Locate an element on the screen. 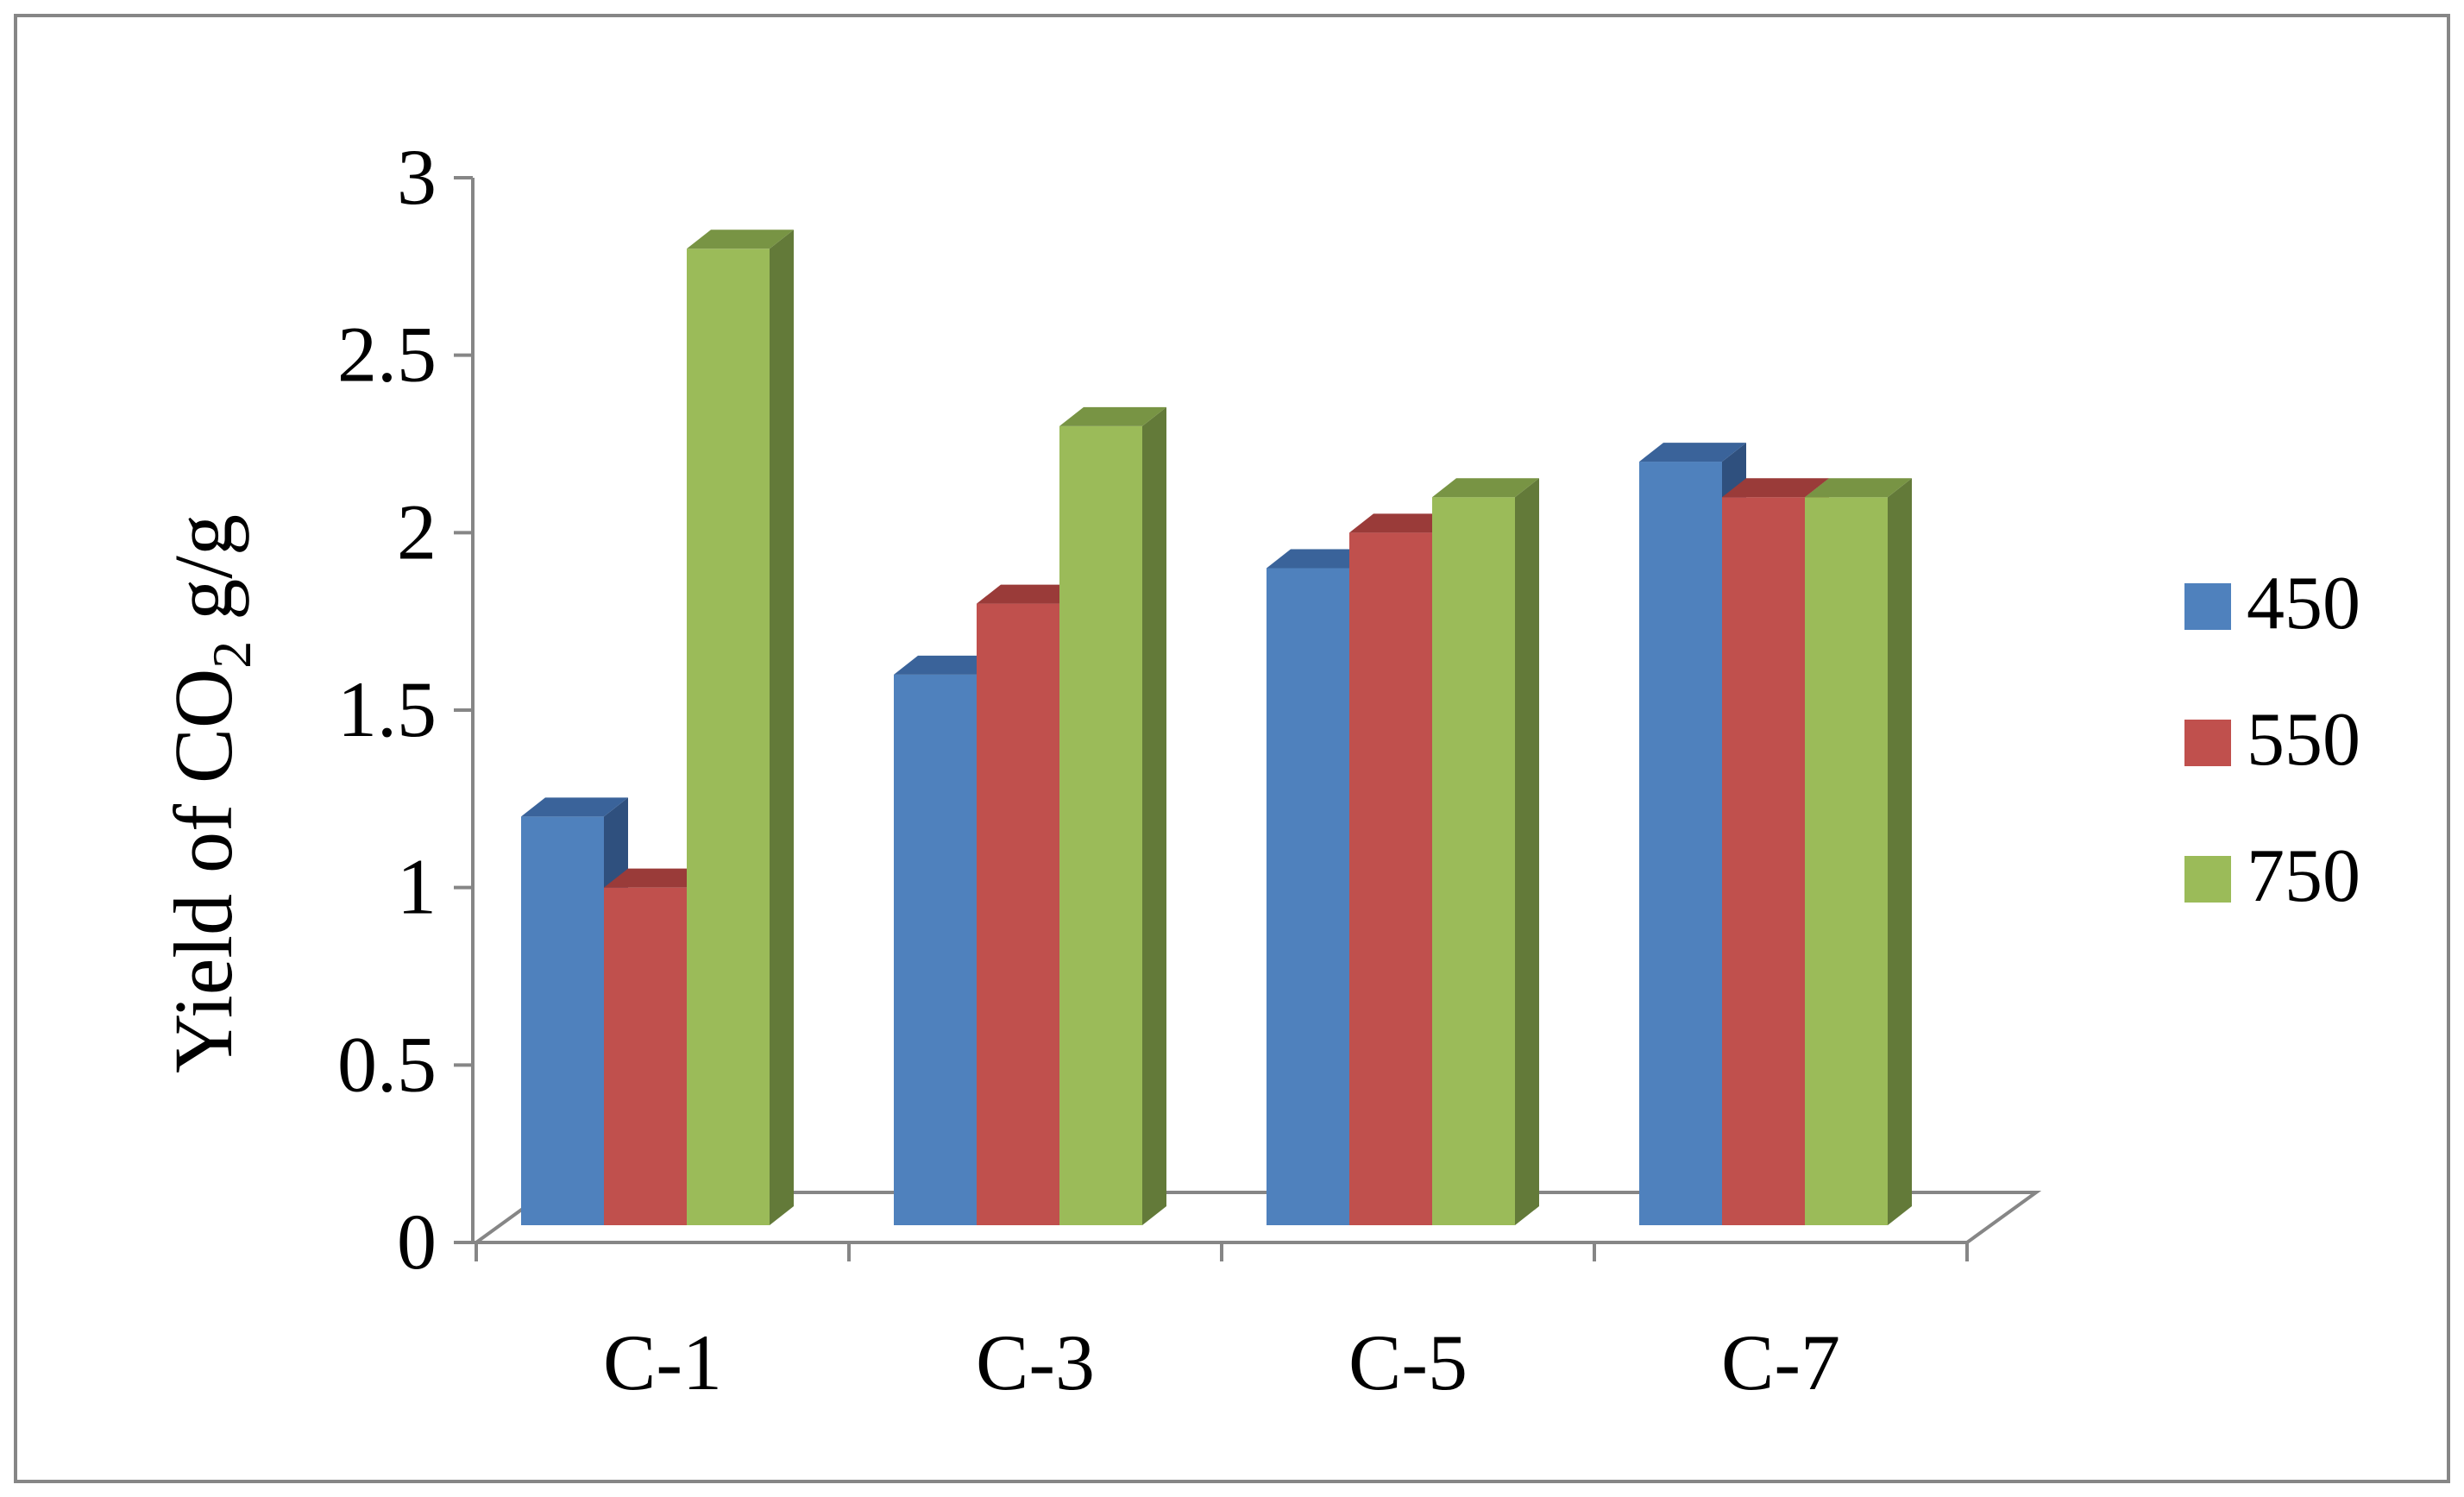  legend-label: 450 is located at coordinates (2304, 603).